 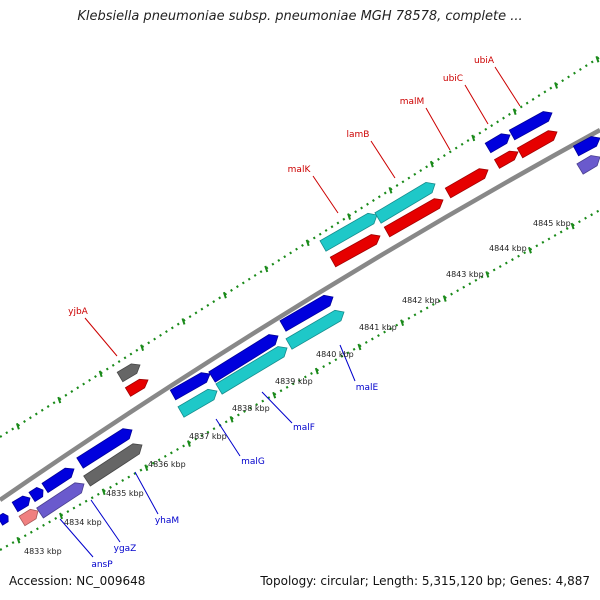 What do you see at coordinates (530, 126) in the screenshot?
I see `gene-arrow-ubia-minus` at bounding box center [530, 126].